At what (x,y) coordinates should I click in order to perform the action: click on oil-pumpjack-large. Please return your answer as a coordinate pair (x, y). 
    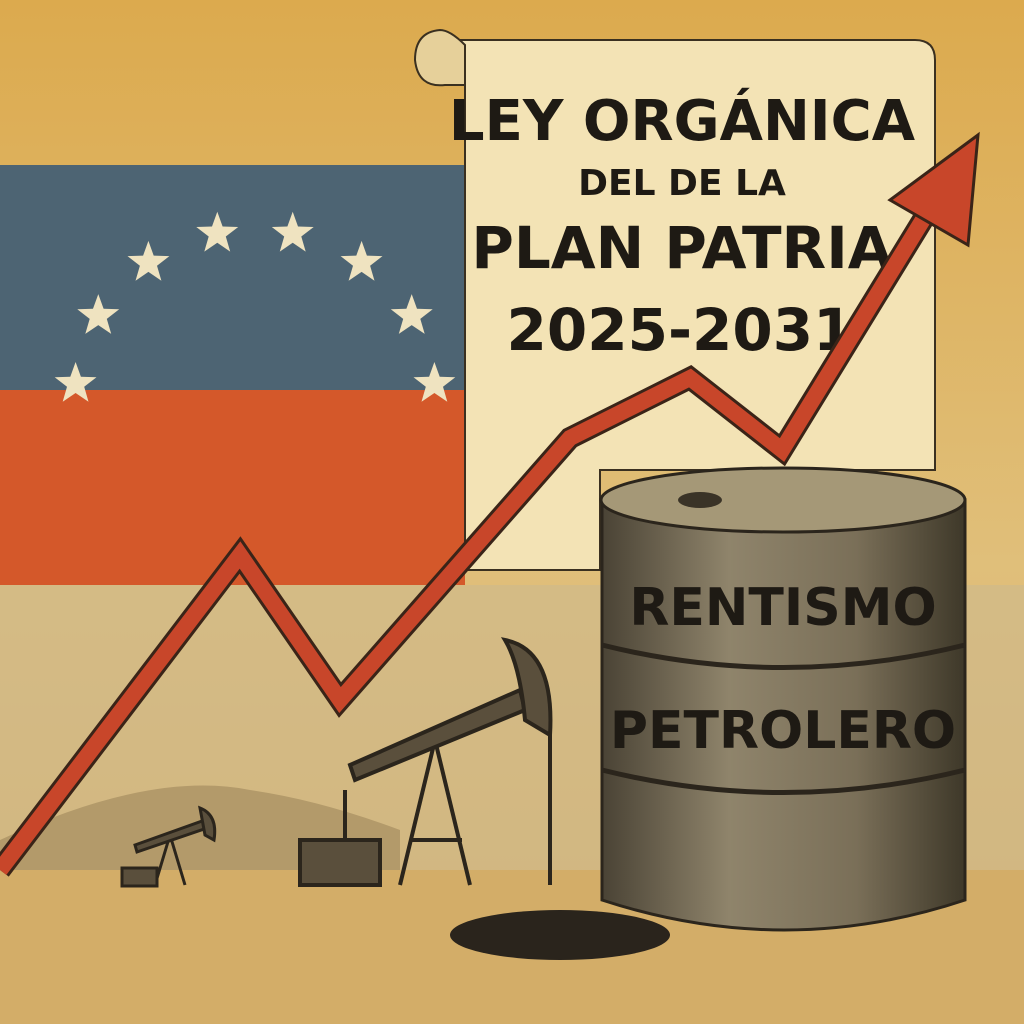
    Looking at the image, I should click on (425, 762).